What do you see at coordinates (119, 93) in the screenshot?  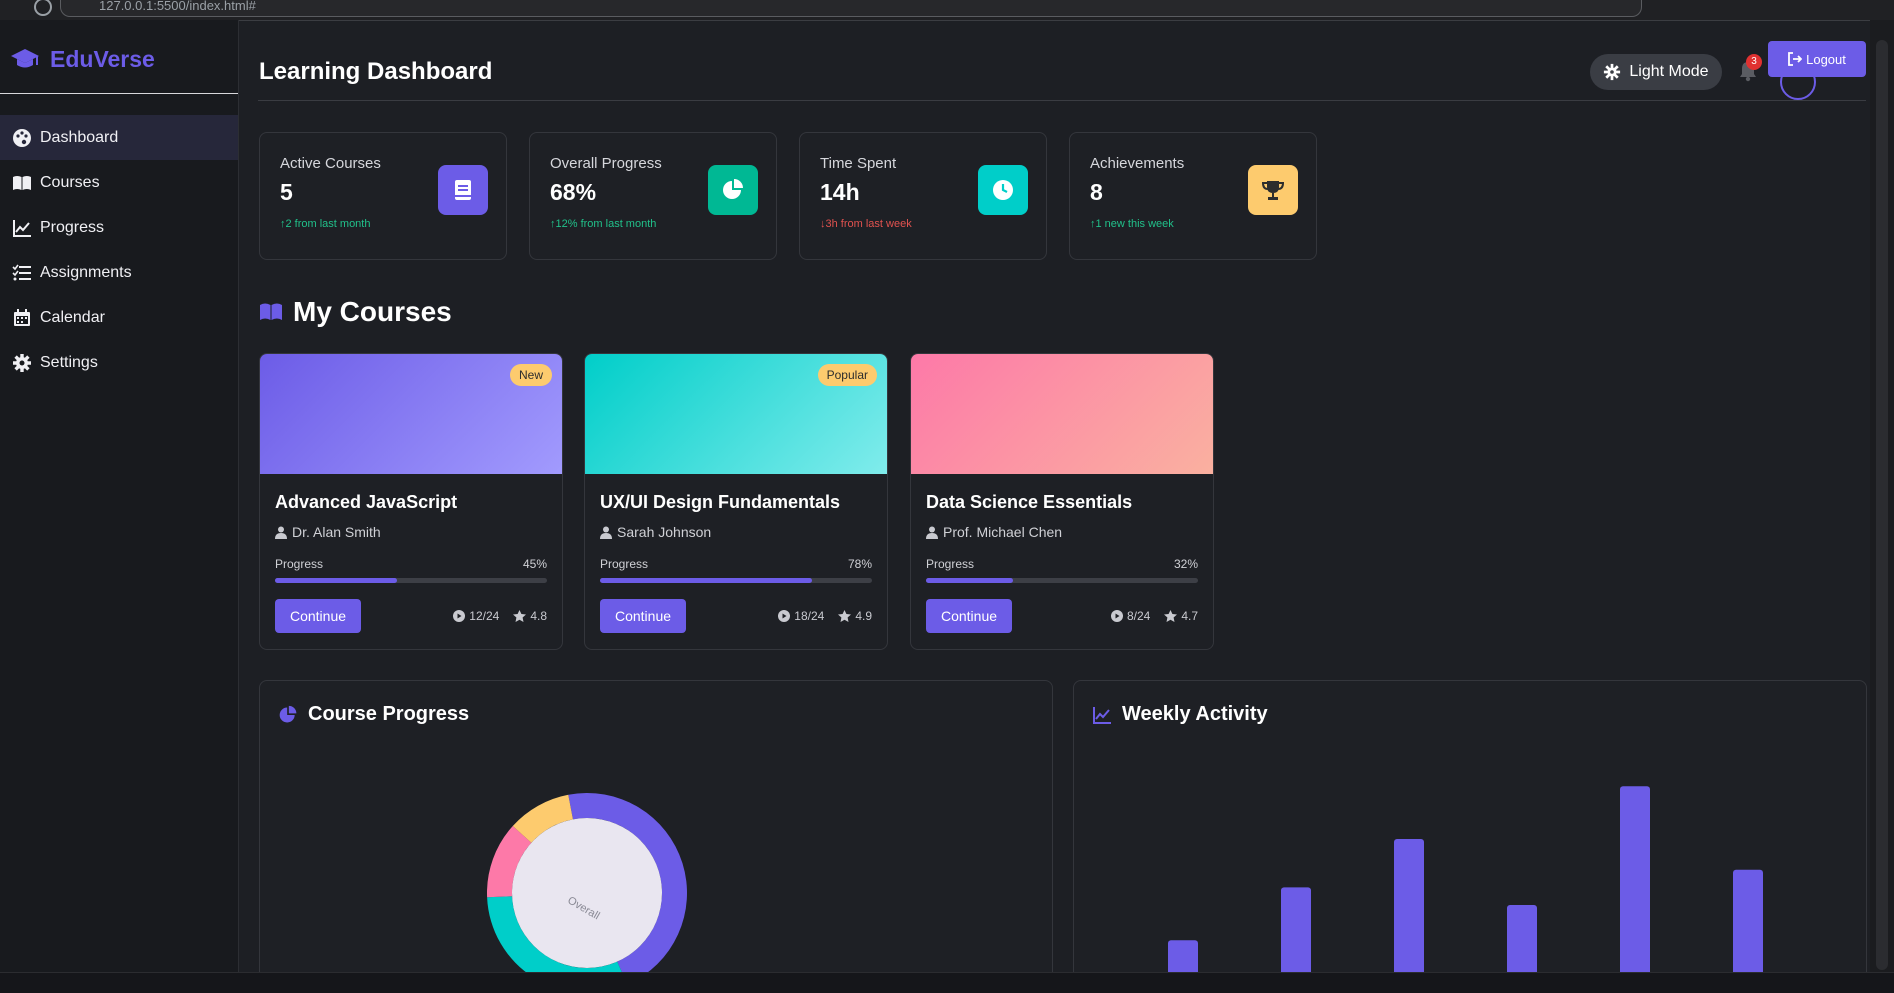 I see `brand-divider` at bounding box center [119, 93].